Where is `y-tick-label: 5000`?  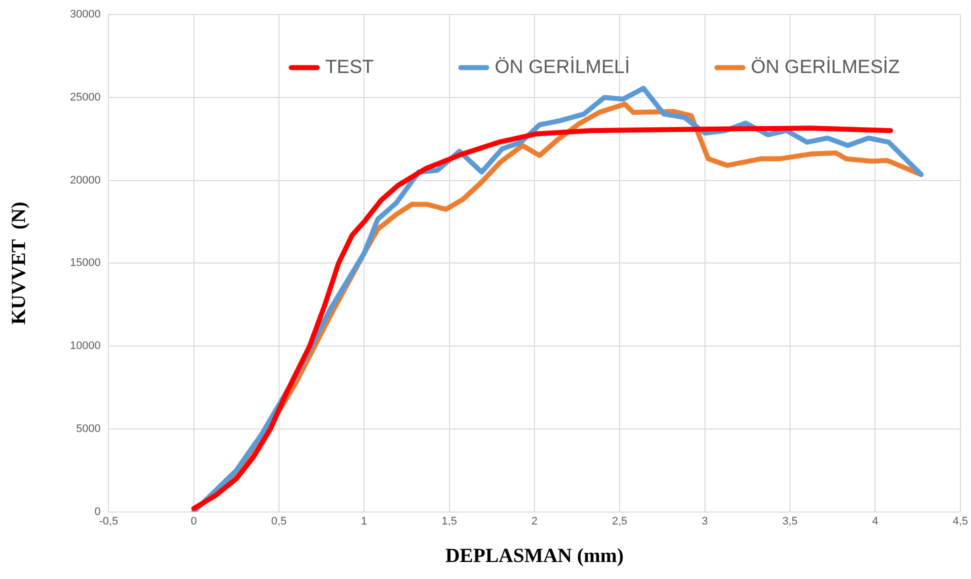
y-tick-label: 5000 is located at coordinates (88, 428).